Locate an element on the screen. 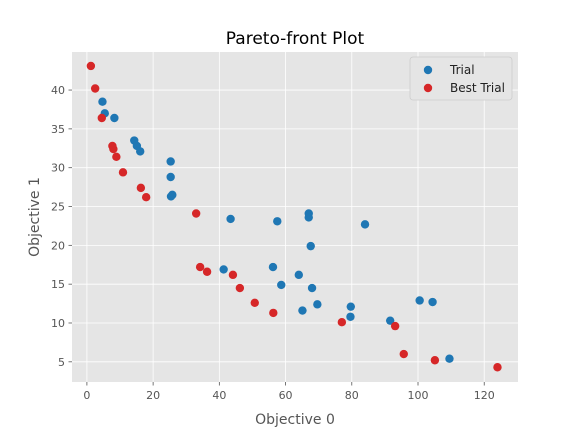  legend-marker-trial is located at coordinates (428, 70).